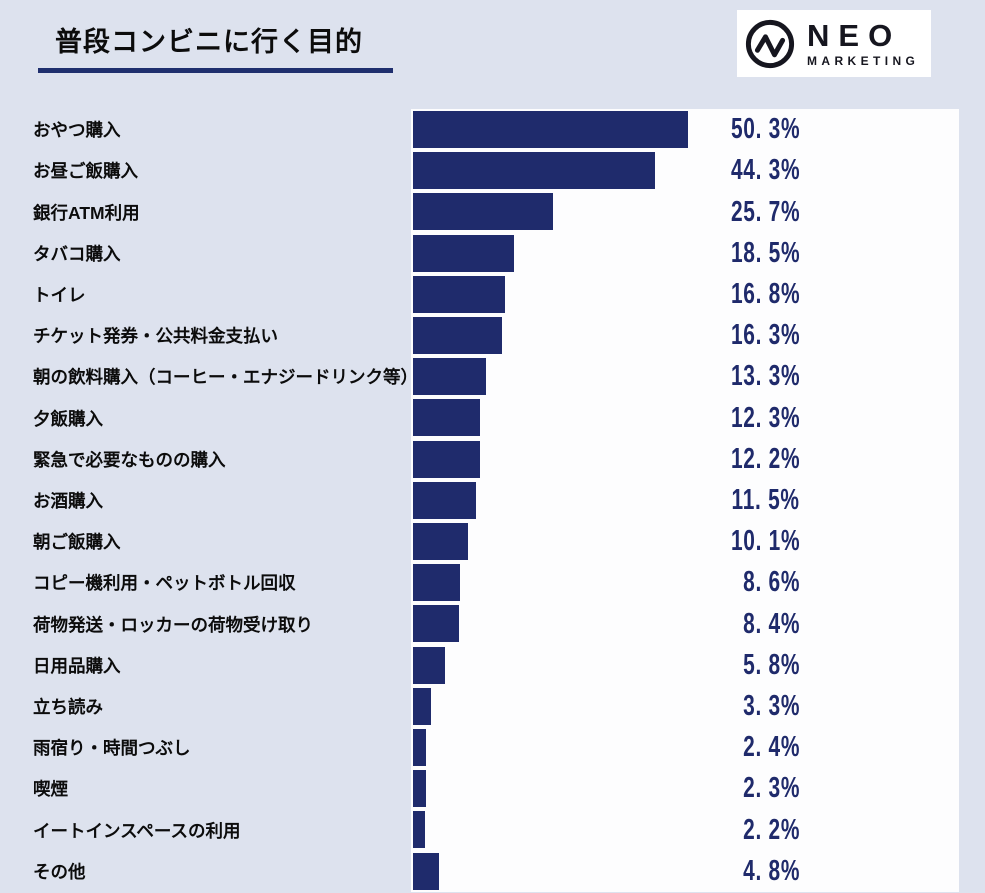  Describe the element at coordinates (765, 211) in the screenshot. I see `value-label: 25. 7%` at that location.